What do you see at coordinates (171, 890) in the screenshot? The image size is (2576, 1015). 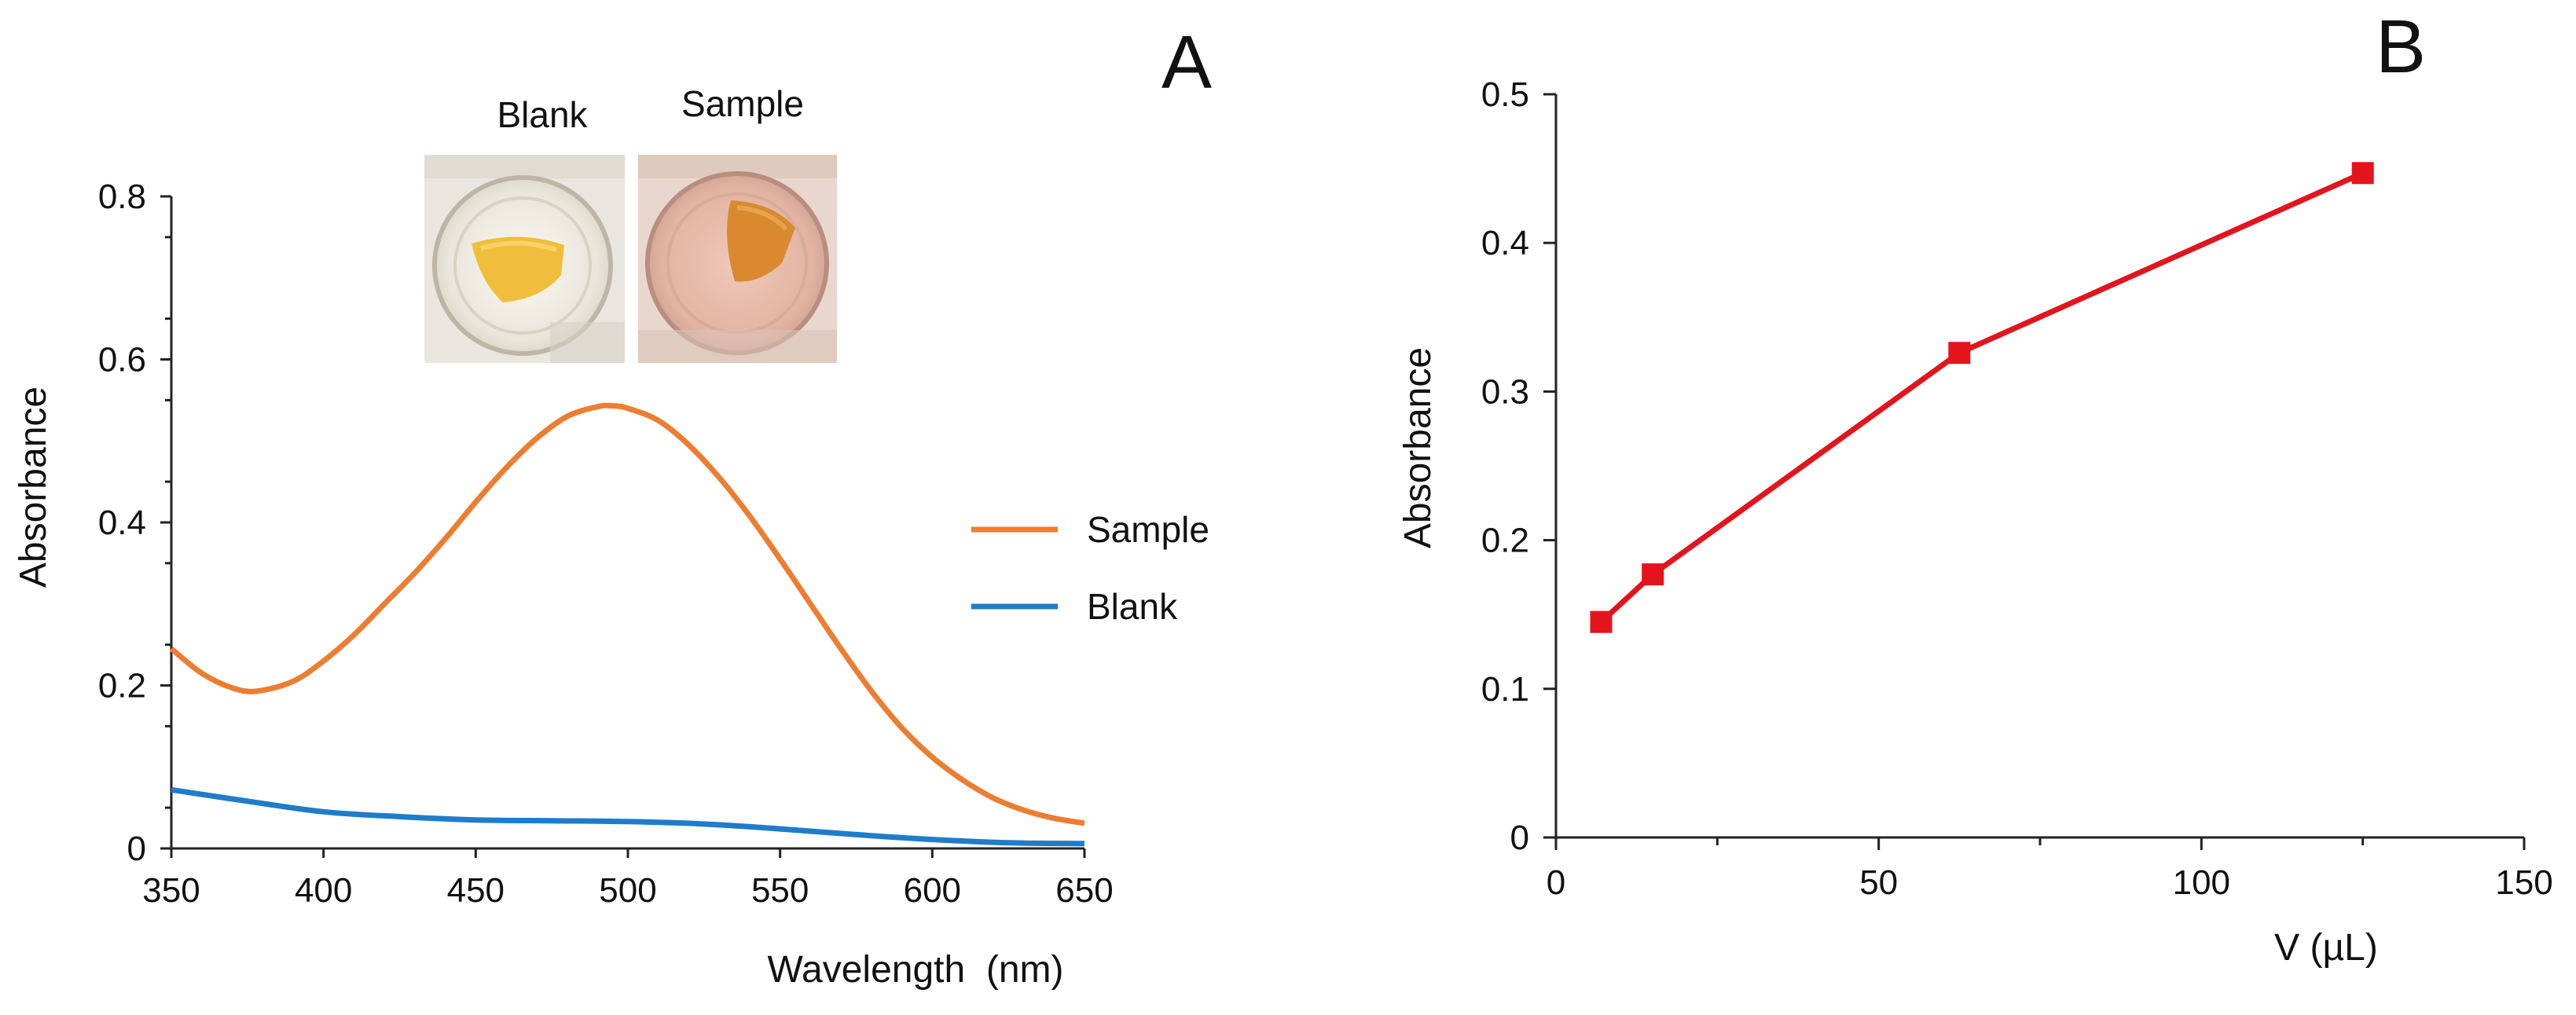 I see `x-tick-label-a: 350` at bounding box center [171, 890].